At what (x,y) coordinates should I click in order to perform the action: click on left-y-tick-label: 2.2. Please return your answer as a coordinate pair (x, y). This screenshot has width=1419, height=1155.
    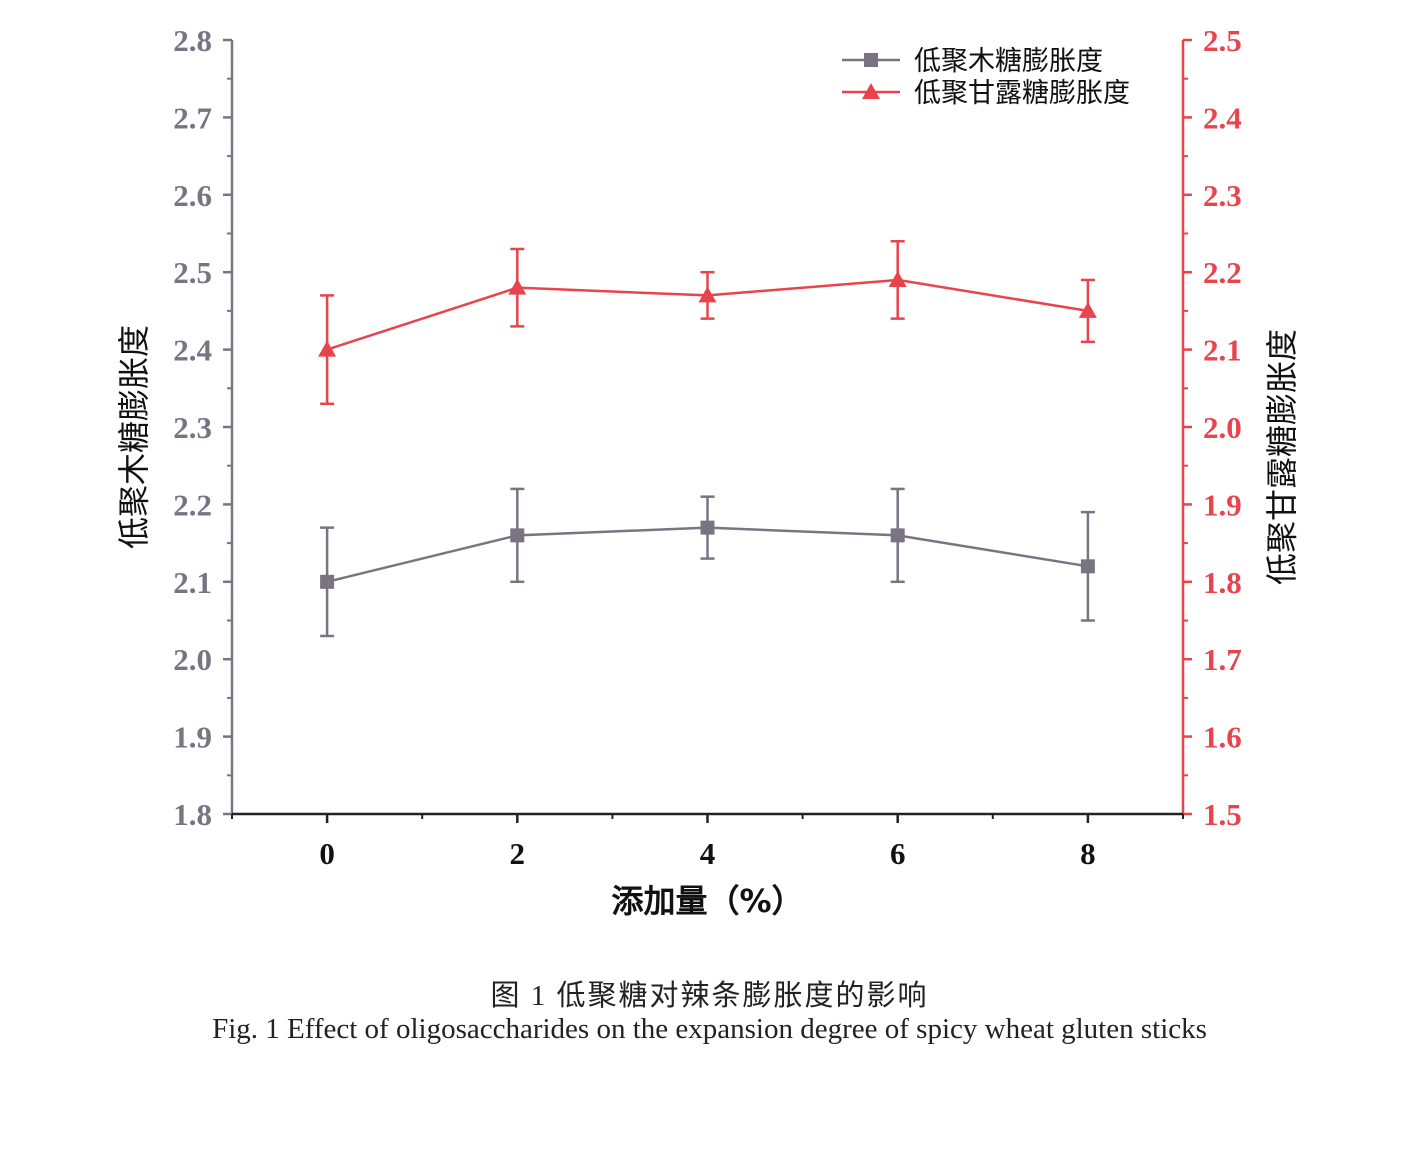
    Looking at the image, I should click on (192, 504).